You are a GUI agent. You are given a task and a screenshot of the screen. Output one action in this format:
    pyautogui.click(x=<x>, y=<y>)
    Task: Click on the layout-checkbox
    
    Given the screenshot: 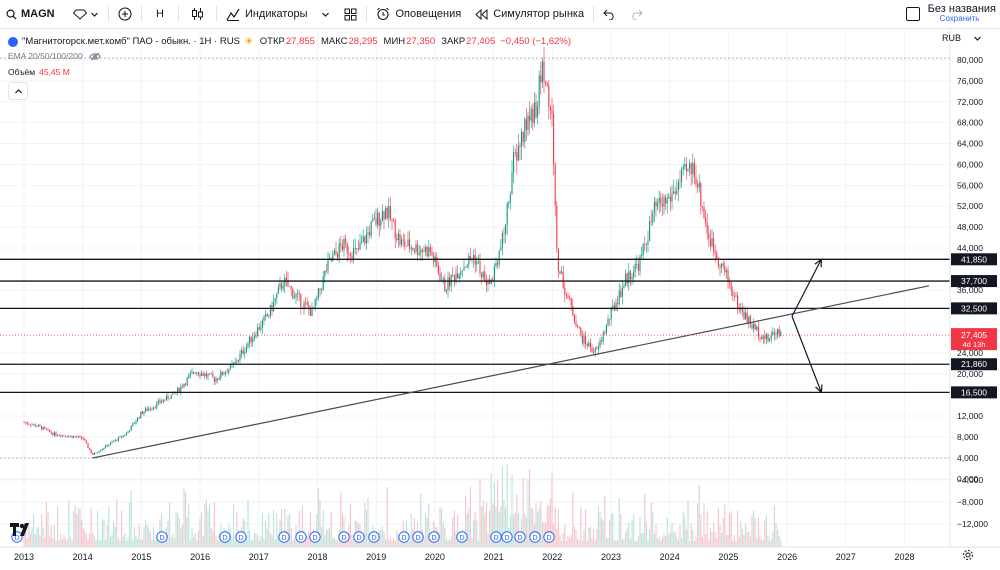 What is the action you would take?
    pyautogui.click(x=912, y=14)
    